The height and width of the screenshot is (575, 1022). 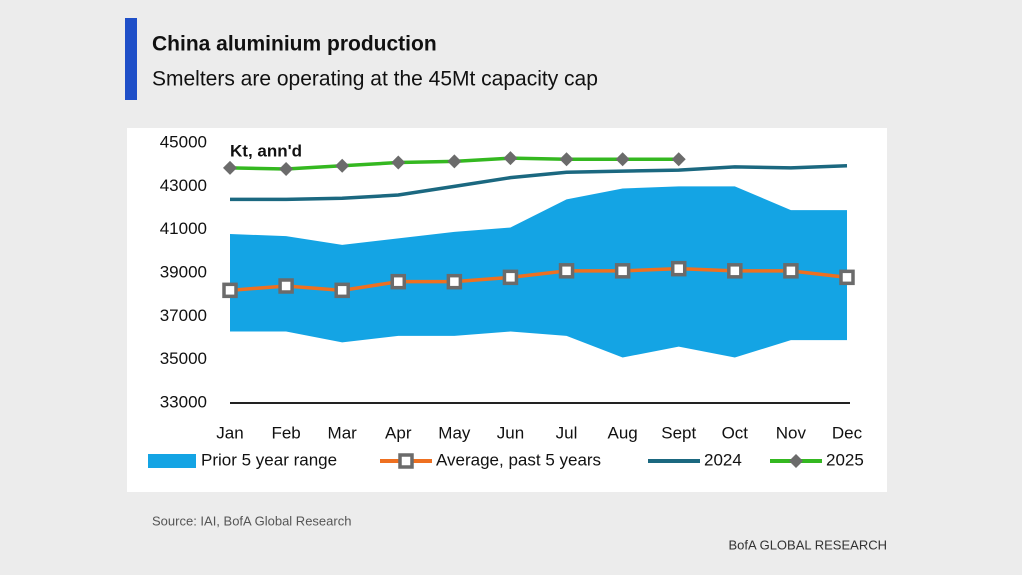 I want to click on y-tick-label: 39000, so click(x=183, y=271).